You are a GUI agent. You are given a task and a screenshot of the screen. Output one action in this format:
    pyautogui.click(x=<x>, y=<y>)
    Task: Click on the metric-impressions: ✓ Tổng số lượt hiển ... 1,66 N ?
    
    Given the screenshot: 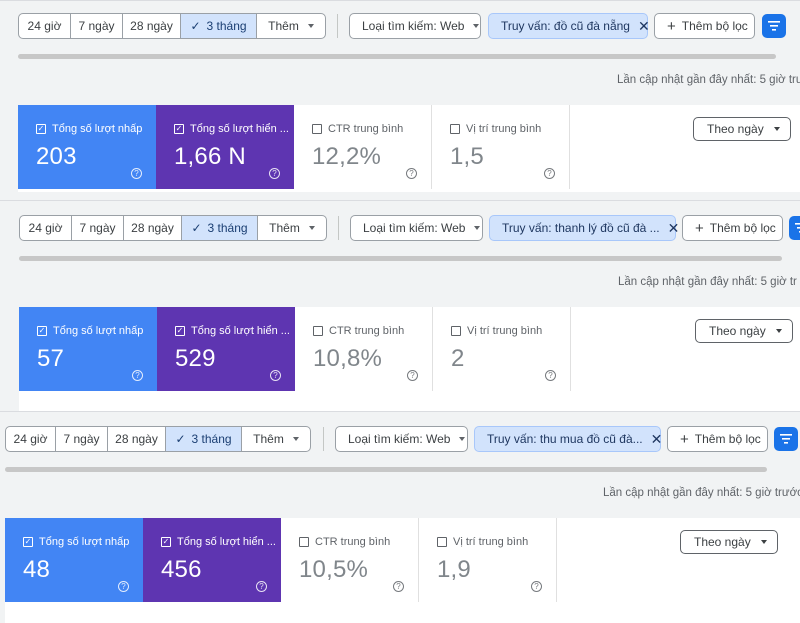 What is the action you would take?
    pyautogui.click(x=225, y=147)
    